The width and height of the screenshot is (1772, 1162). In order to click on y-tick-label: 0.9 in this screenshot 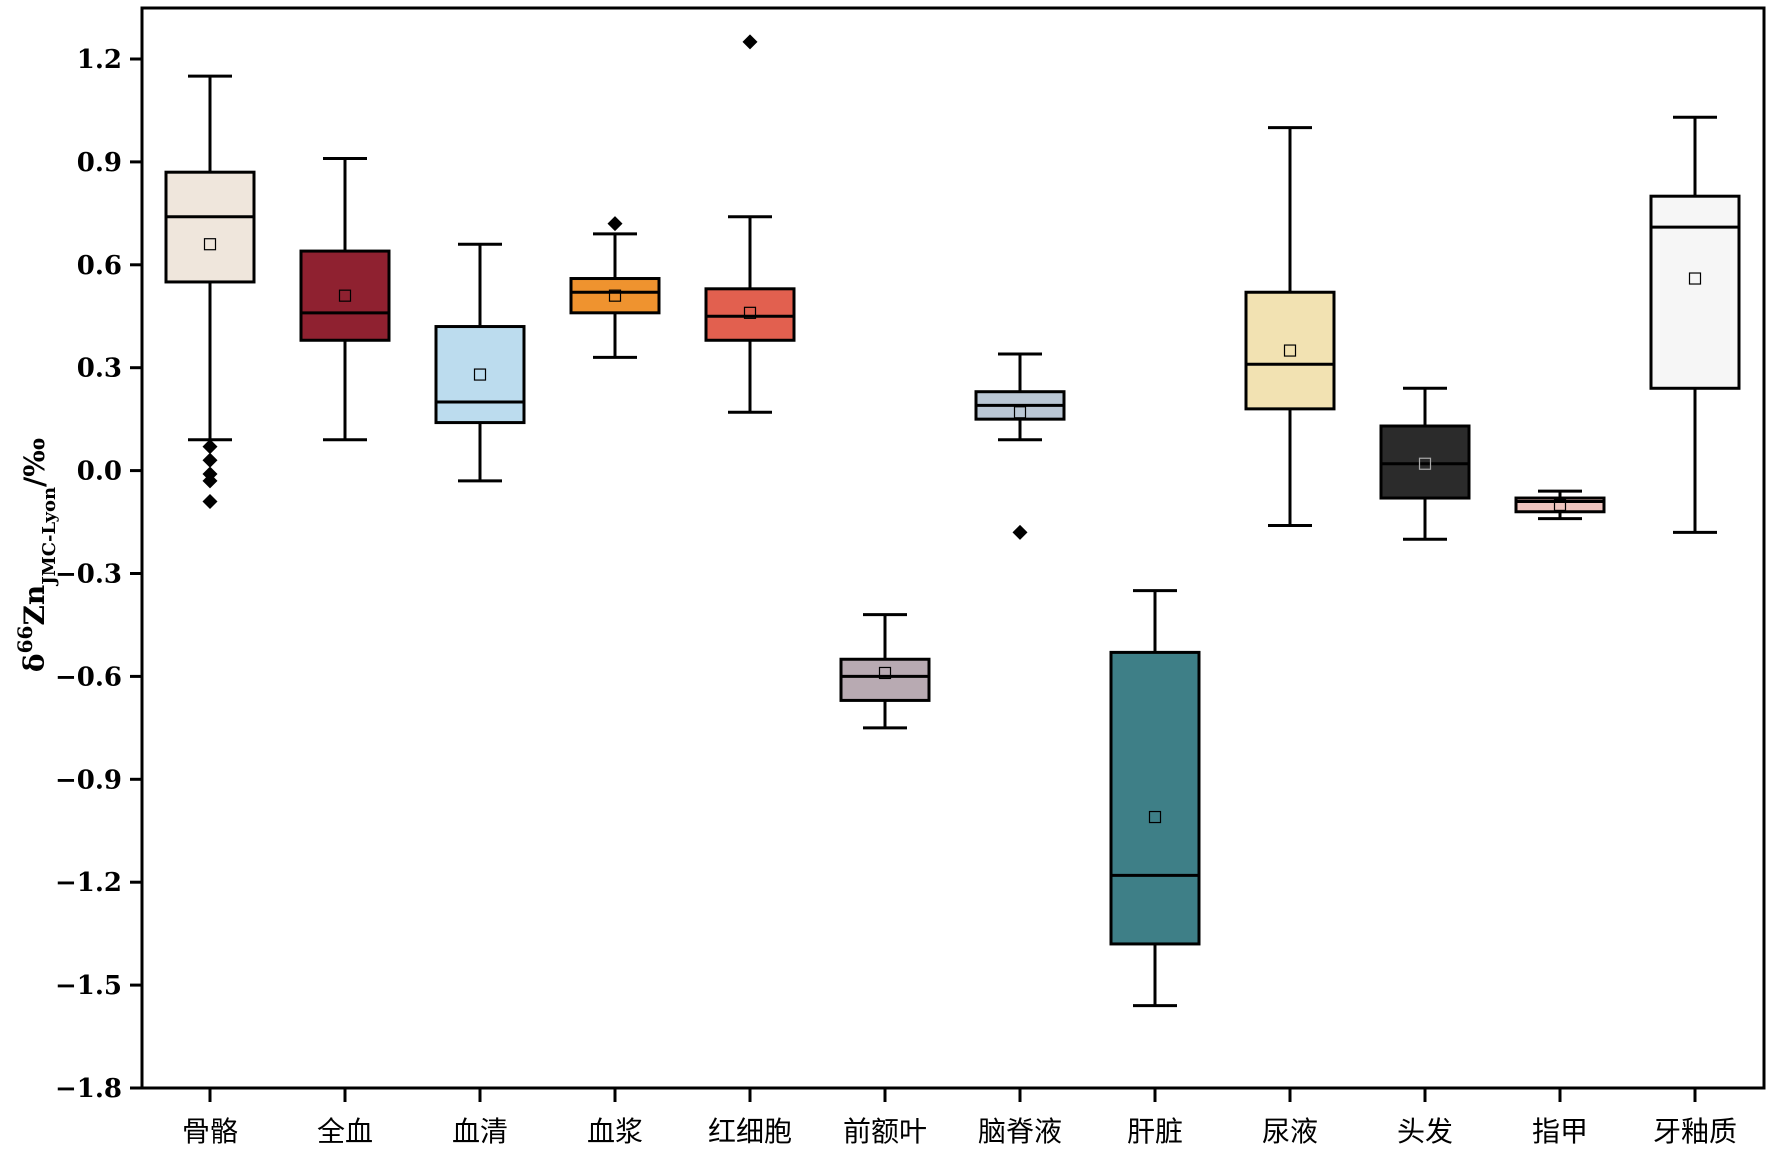, I will do `click(99, 163)`.